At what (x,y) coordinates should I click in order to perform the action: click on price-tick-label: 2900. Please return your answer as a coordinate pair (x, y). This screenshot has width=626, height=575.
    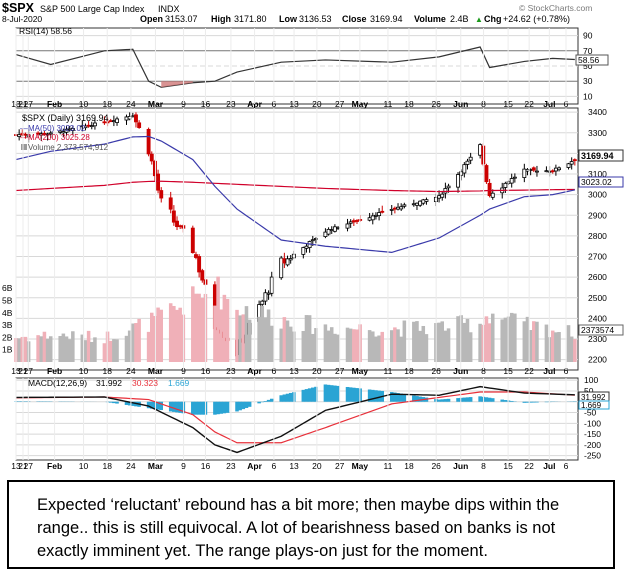
    Looking at the image, I should click on (597, 215).